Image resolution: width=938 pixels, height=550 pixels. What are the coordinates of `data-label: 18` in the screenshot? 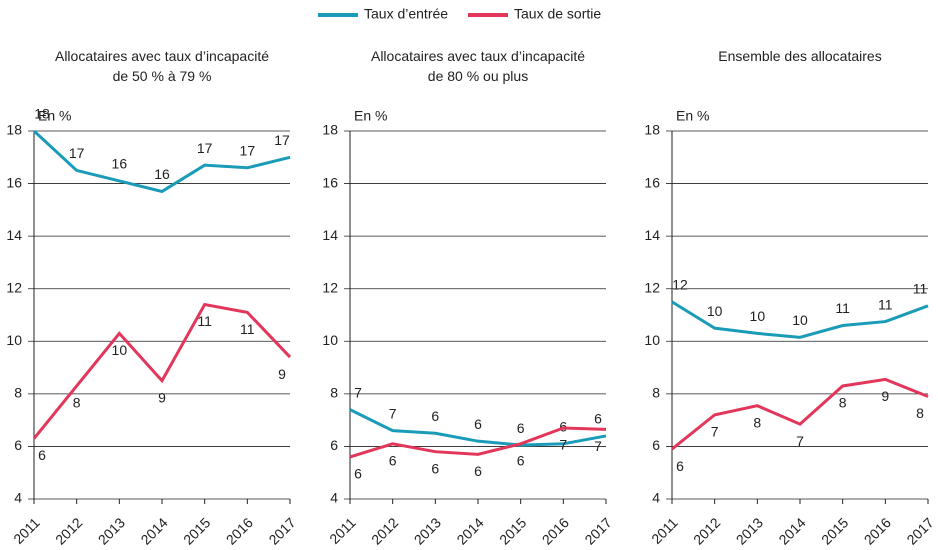 It's located at (42, 114).